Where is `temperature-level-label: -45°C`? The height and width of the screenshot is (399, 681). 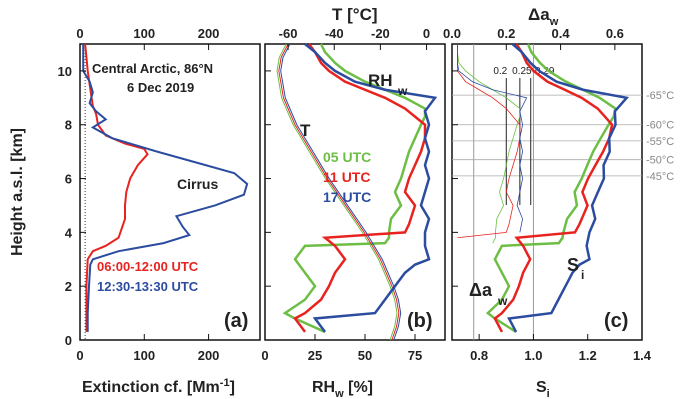 temperature-level-label: -45°C is located at coordinates (660, 177).